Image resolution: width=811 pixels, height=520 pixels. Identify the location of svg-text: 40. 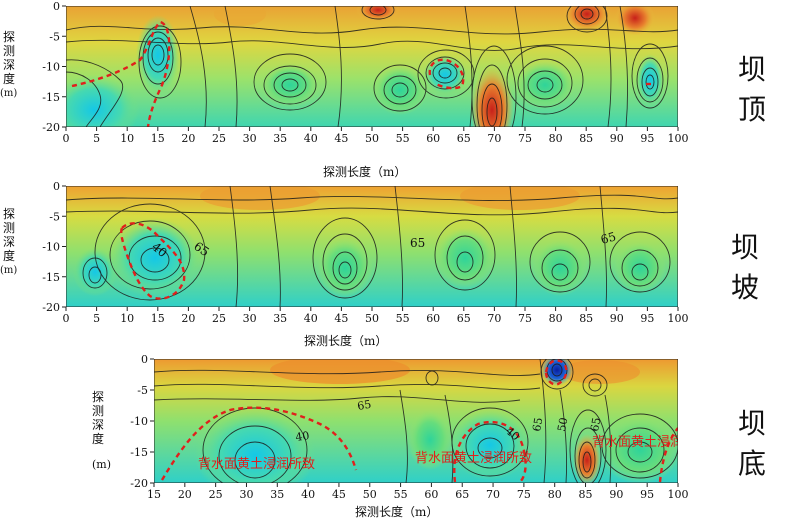
(303, 436).